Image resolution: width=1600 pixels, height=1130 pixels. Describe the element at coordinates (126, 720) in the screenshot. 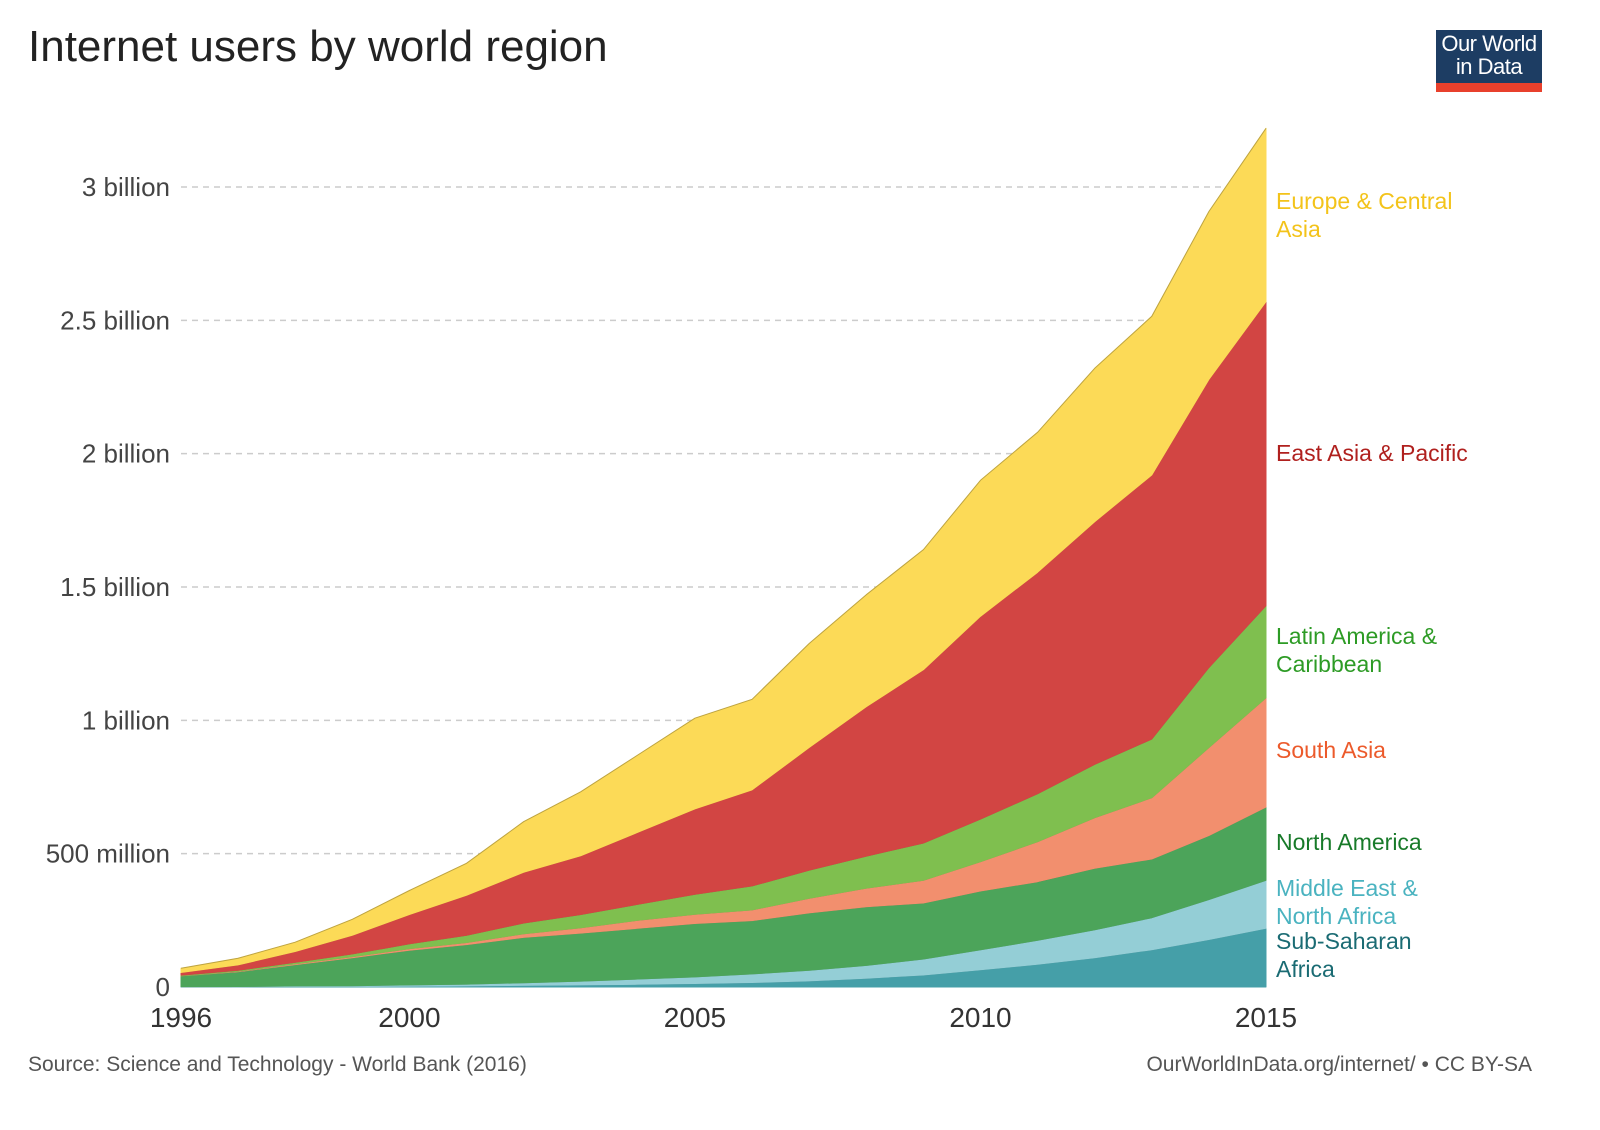

I see `y-tick-label: 1 billion` at that location.